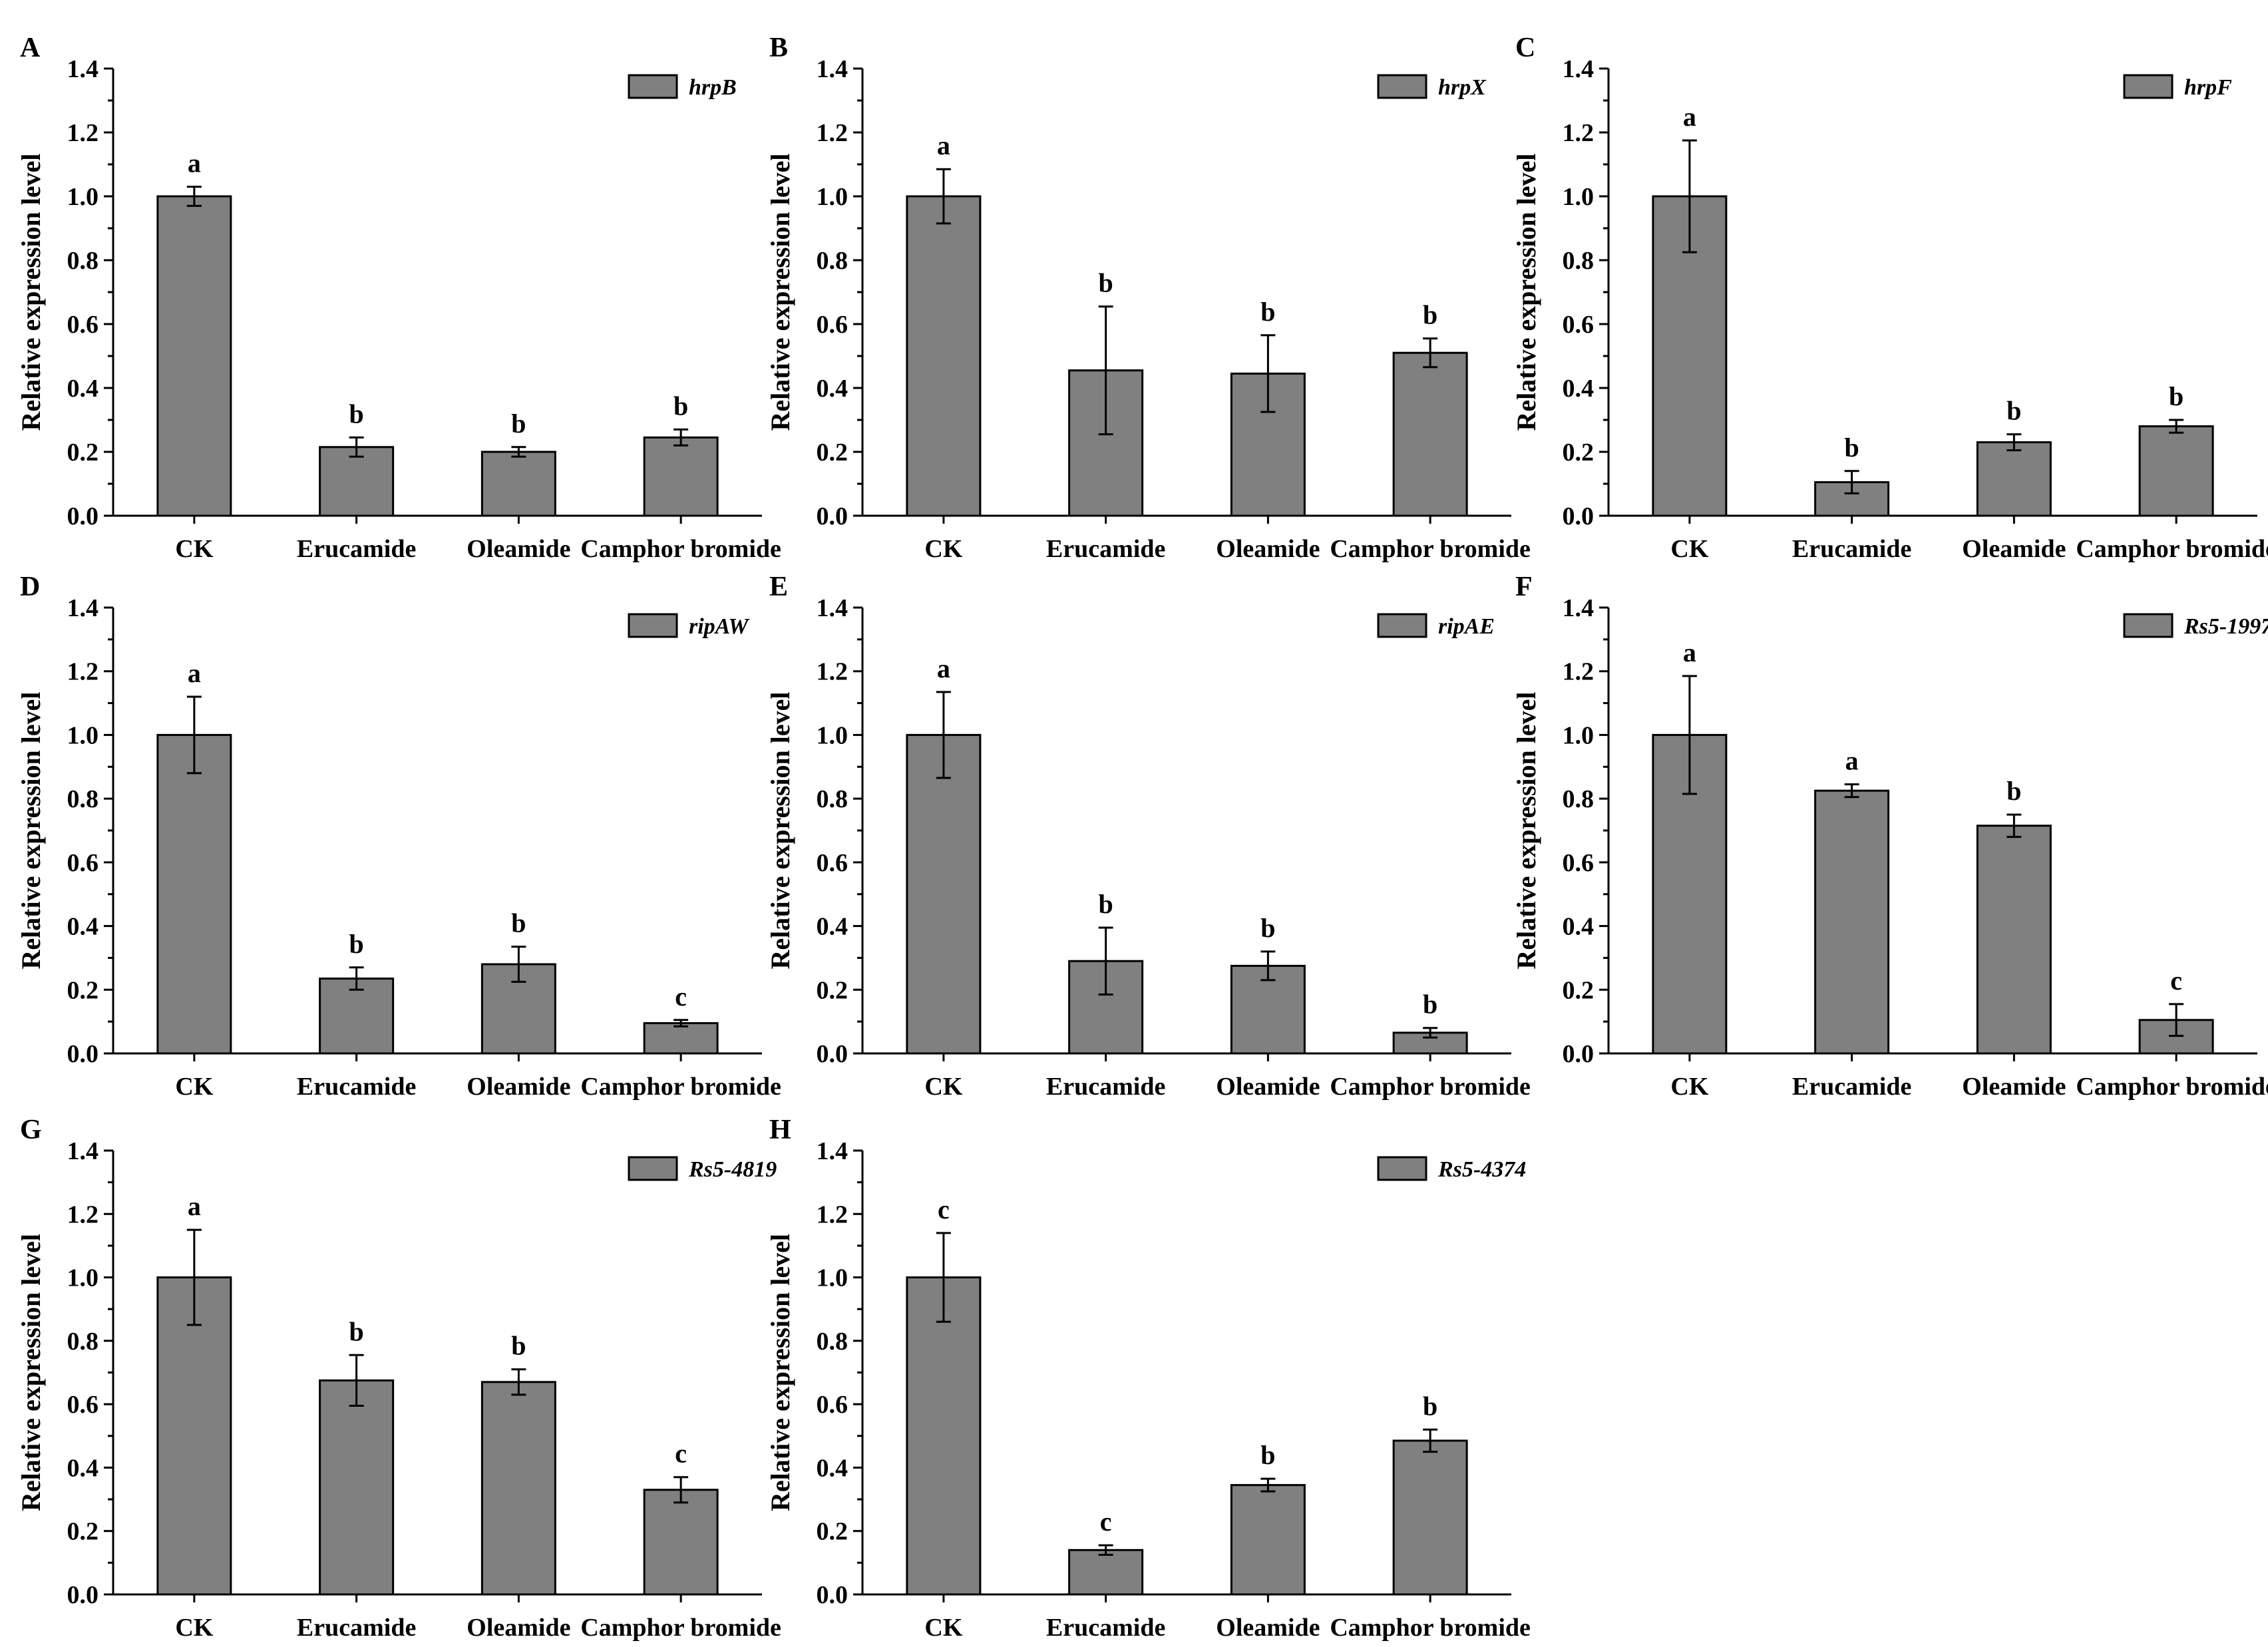  I want to click on panel-label: F, so click(1524, 587).